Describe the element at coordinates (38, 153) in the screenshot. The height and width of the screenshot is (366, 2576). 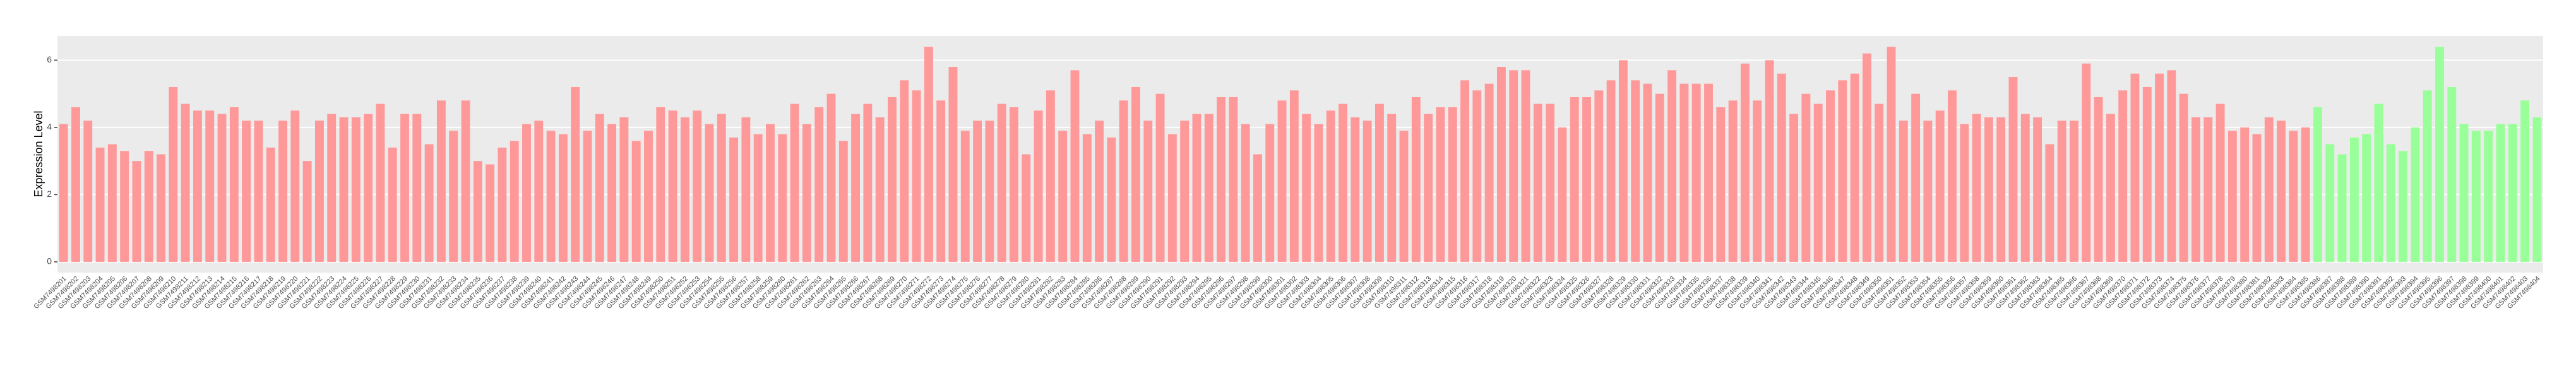
I see `y-axis-title: Expression Level` at that location.